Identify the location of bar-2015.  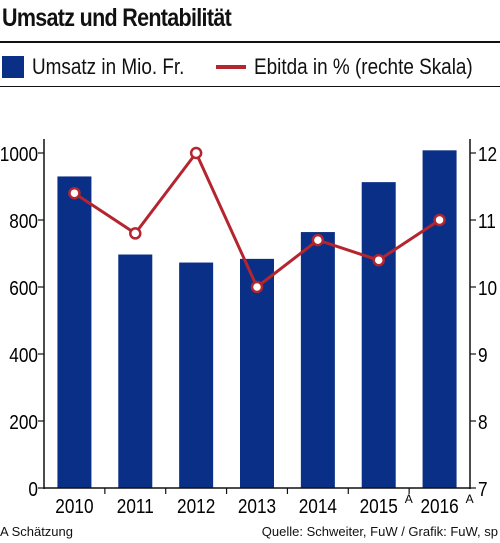
(378, 335).